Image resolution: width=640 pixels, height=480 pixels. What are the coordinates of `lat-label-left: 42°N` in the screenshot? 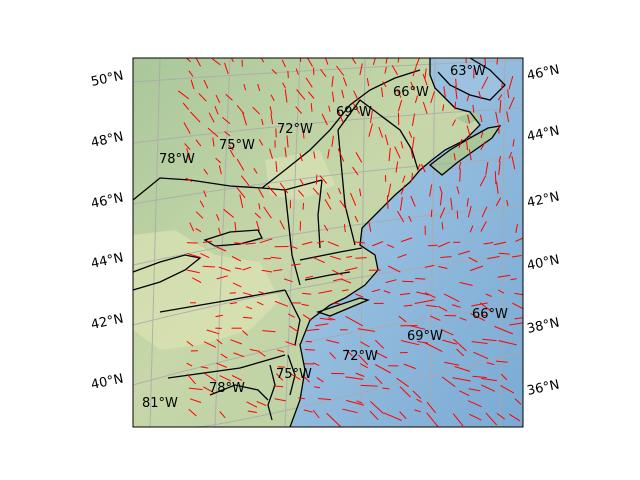 It's located at (107, 321).